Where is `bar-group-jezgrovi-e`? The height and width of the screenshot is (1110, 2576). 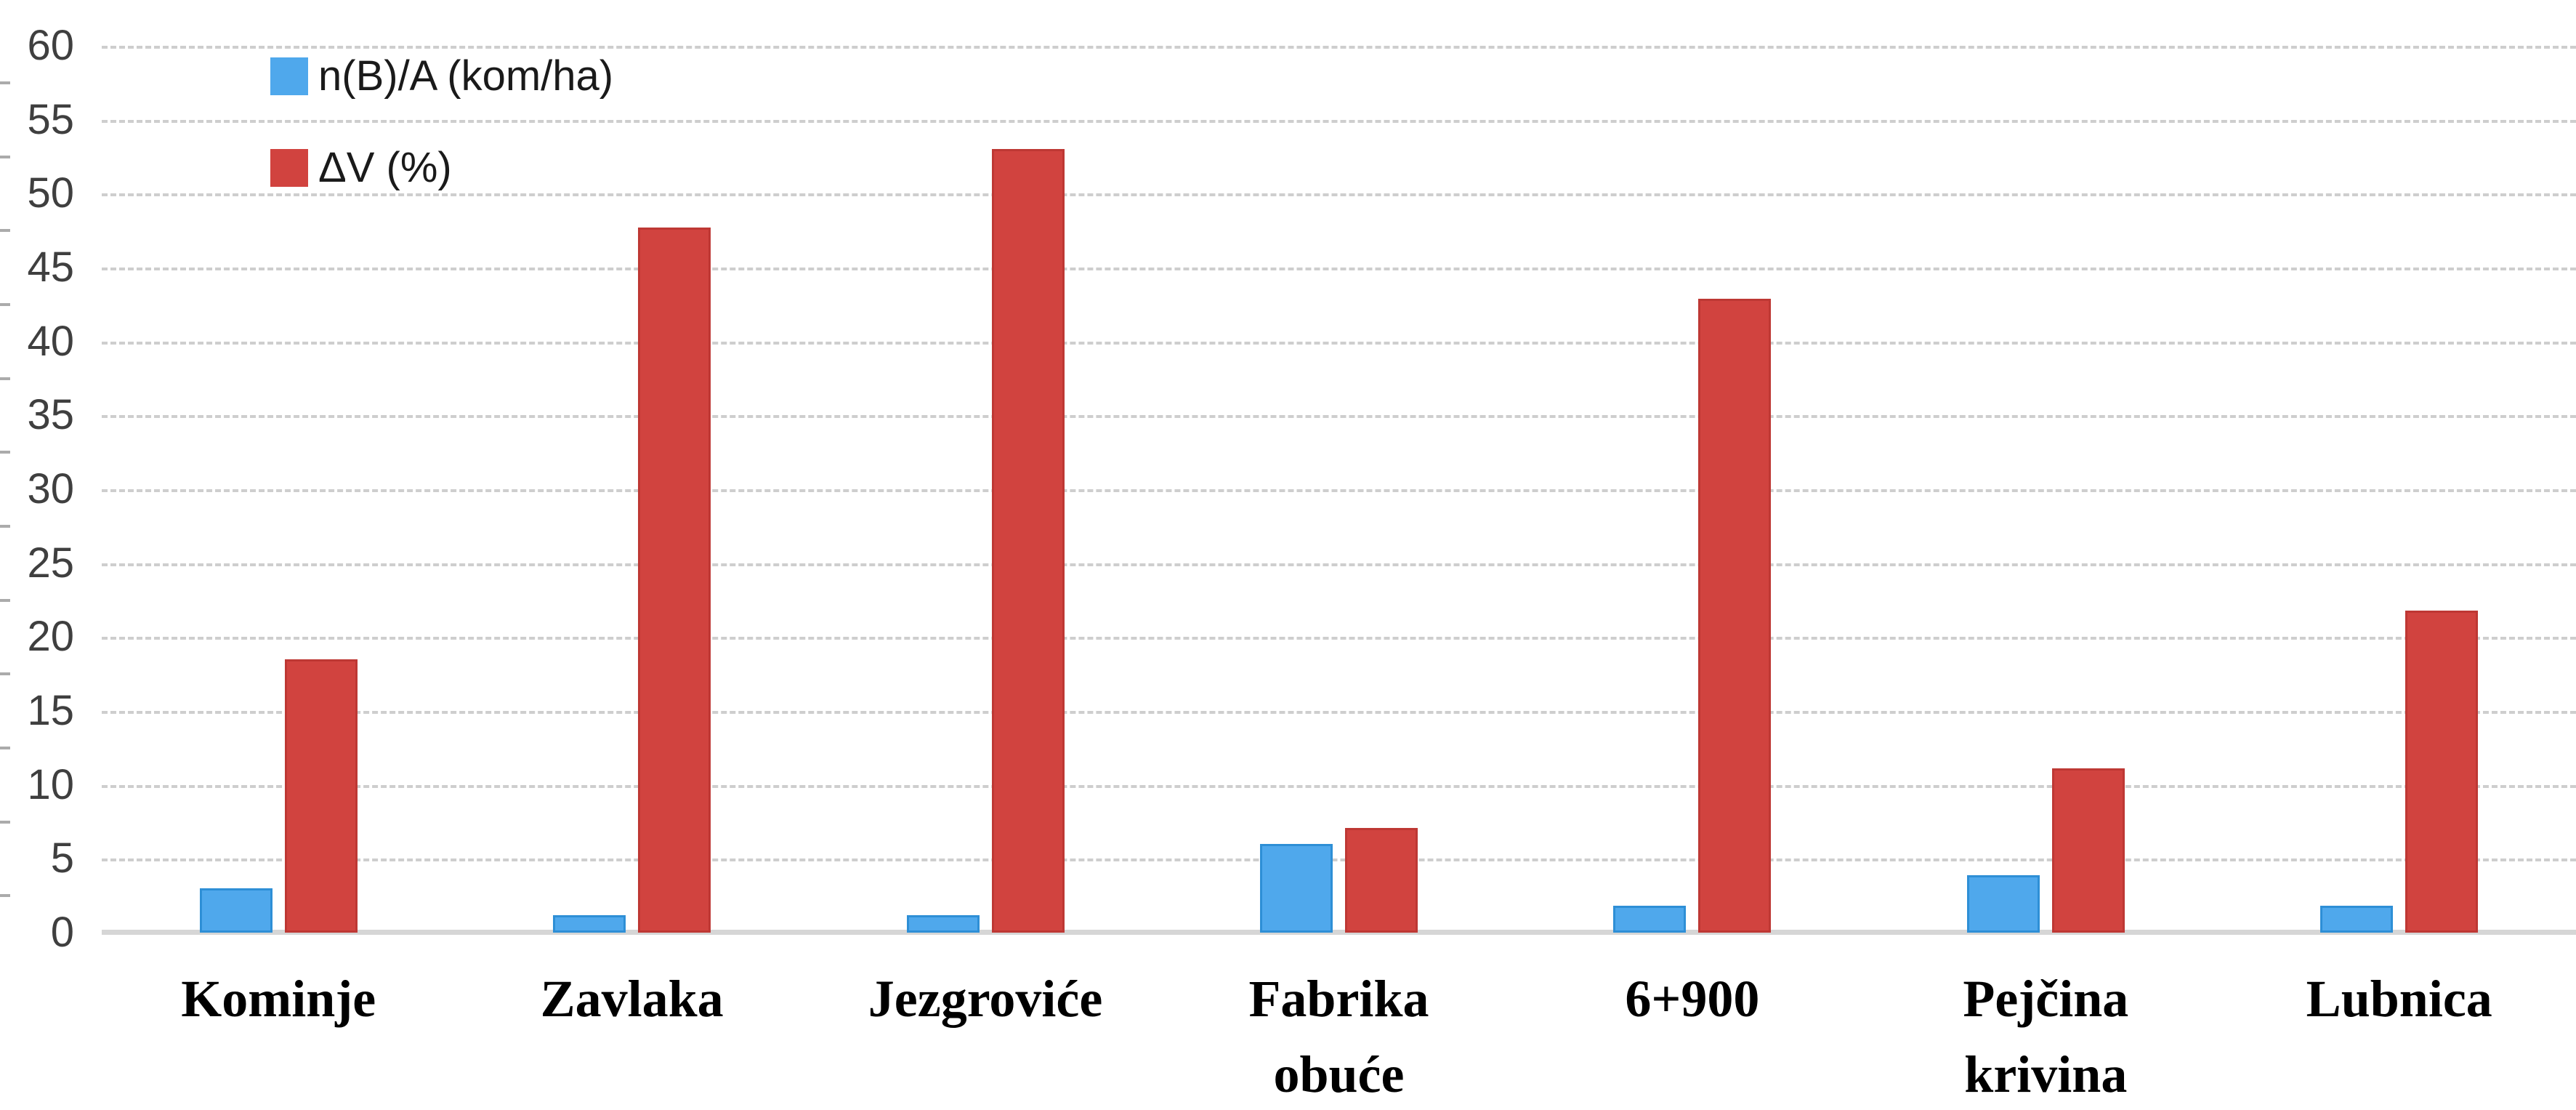
bar-group-jezgrovi-e is located at coordinates (986, 489).